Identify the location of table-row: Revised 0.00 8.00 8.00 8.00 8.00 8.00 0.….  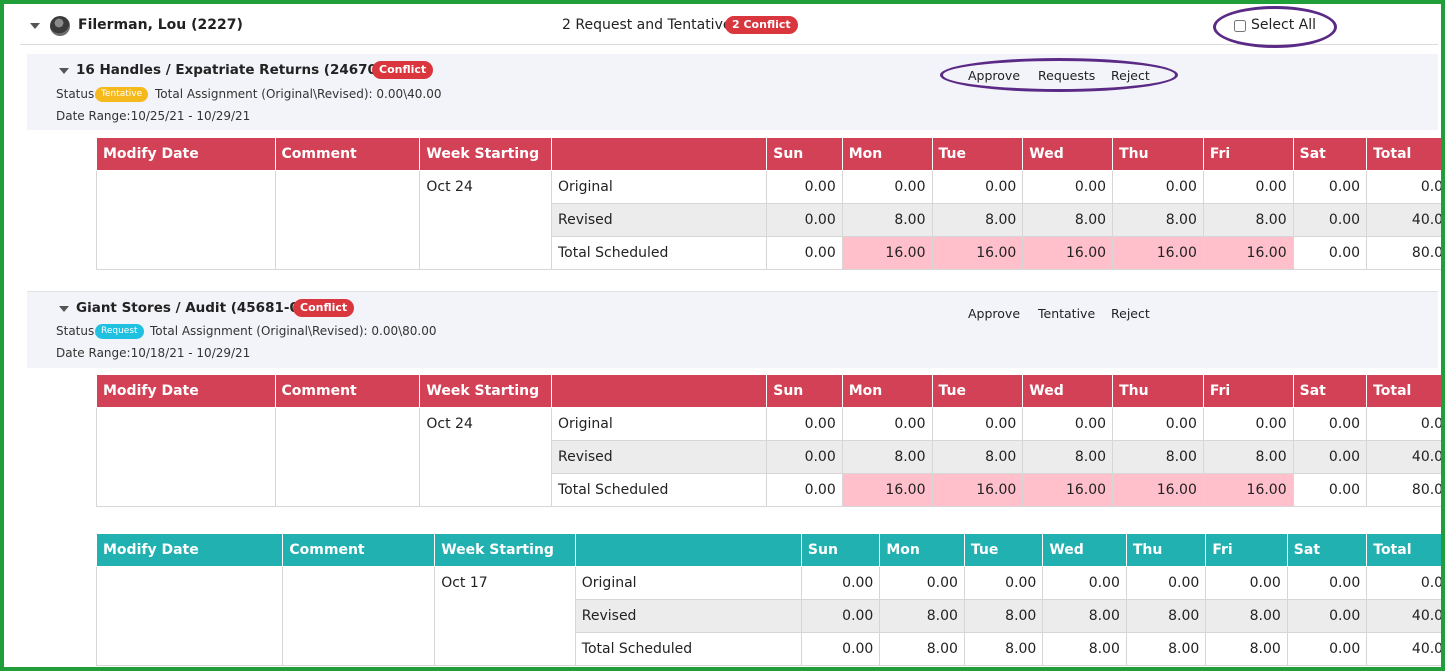
(771, 457).